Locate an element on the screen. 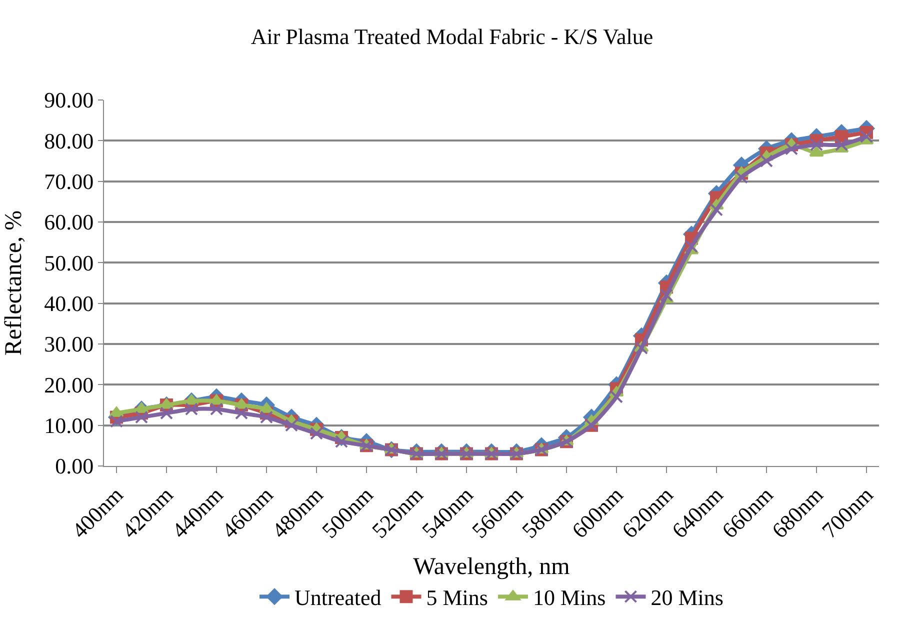 This screenshot has height=630, width=904. chart-title: Air Plasma Treated Modal Fabric - K/S Value is located at coordinates (452, 36).